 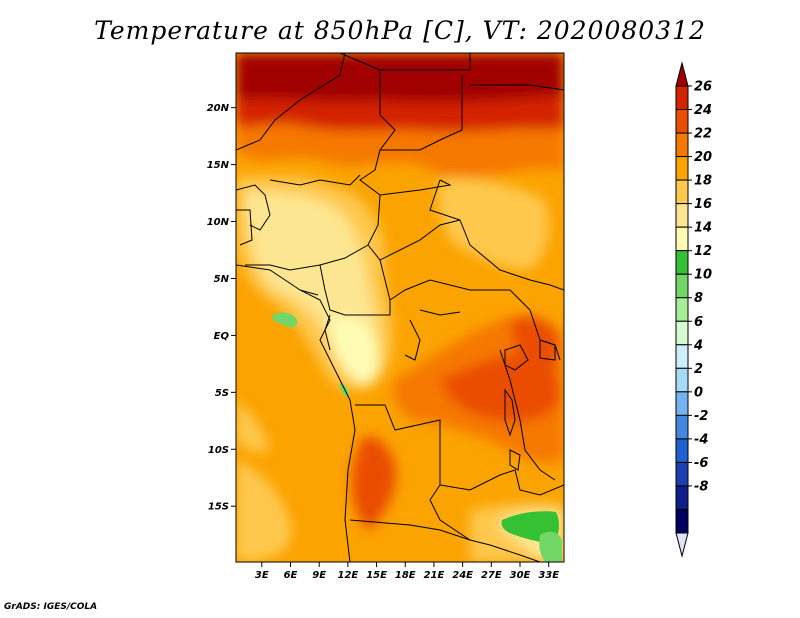 What do you see at coordinates (218, 108) in the screenshot?
I see `lat-label: 20N` at bounding box center [218, 108].